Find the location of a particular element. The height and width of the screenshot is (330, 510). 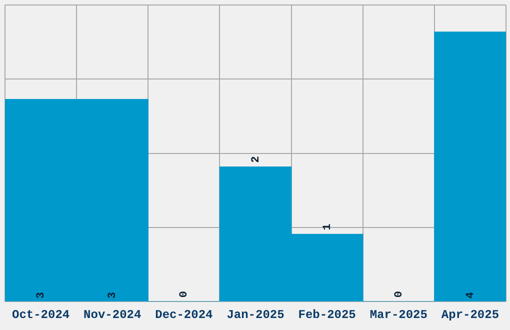

data-label: 2 is located at coordinates (256, 159).